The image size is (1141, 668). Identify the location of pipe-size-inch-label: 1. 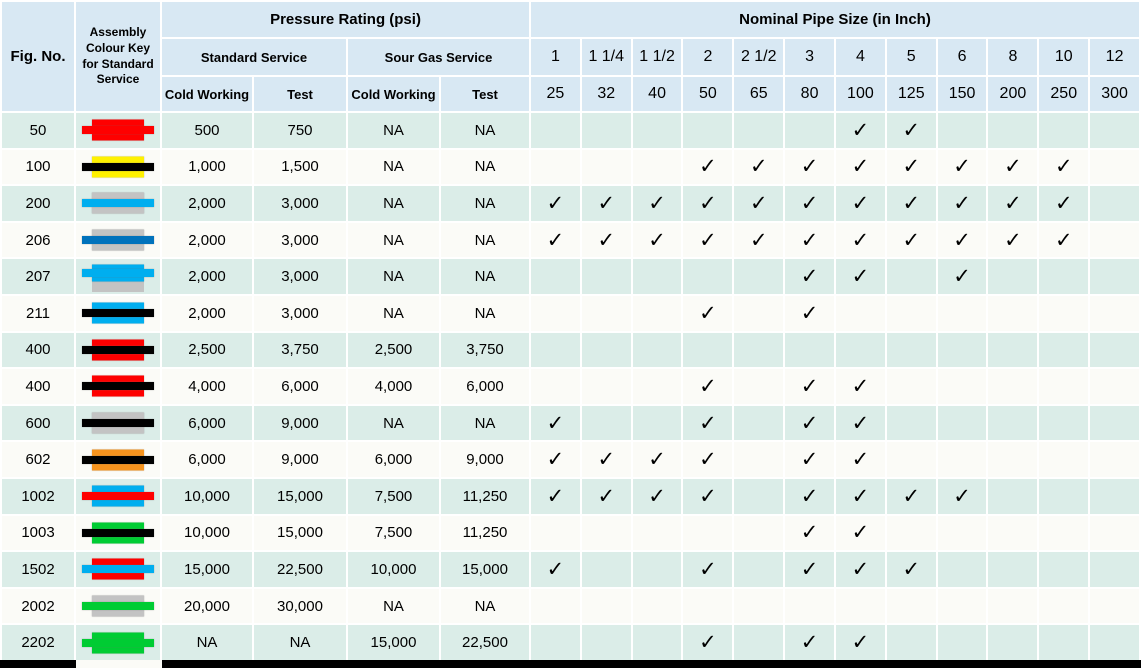
(555, 57).